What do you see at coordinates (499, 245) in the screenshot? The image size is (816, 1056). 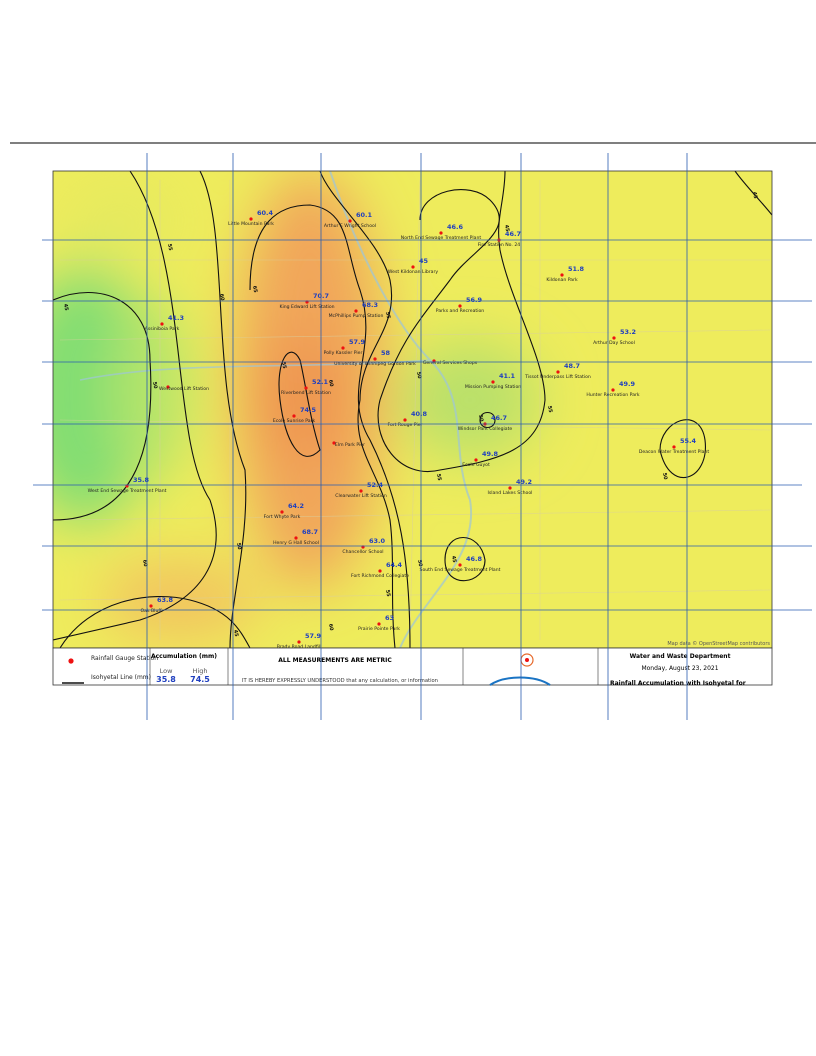 I see `station-name: Fire Station No. 24` at bounding box center [499, 245].